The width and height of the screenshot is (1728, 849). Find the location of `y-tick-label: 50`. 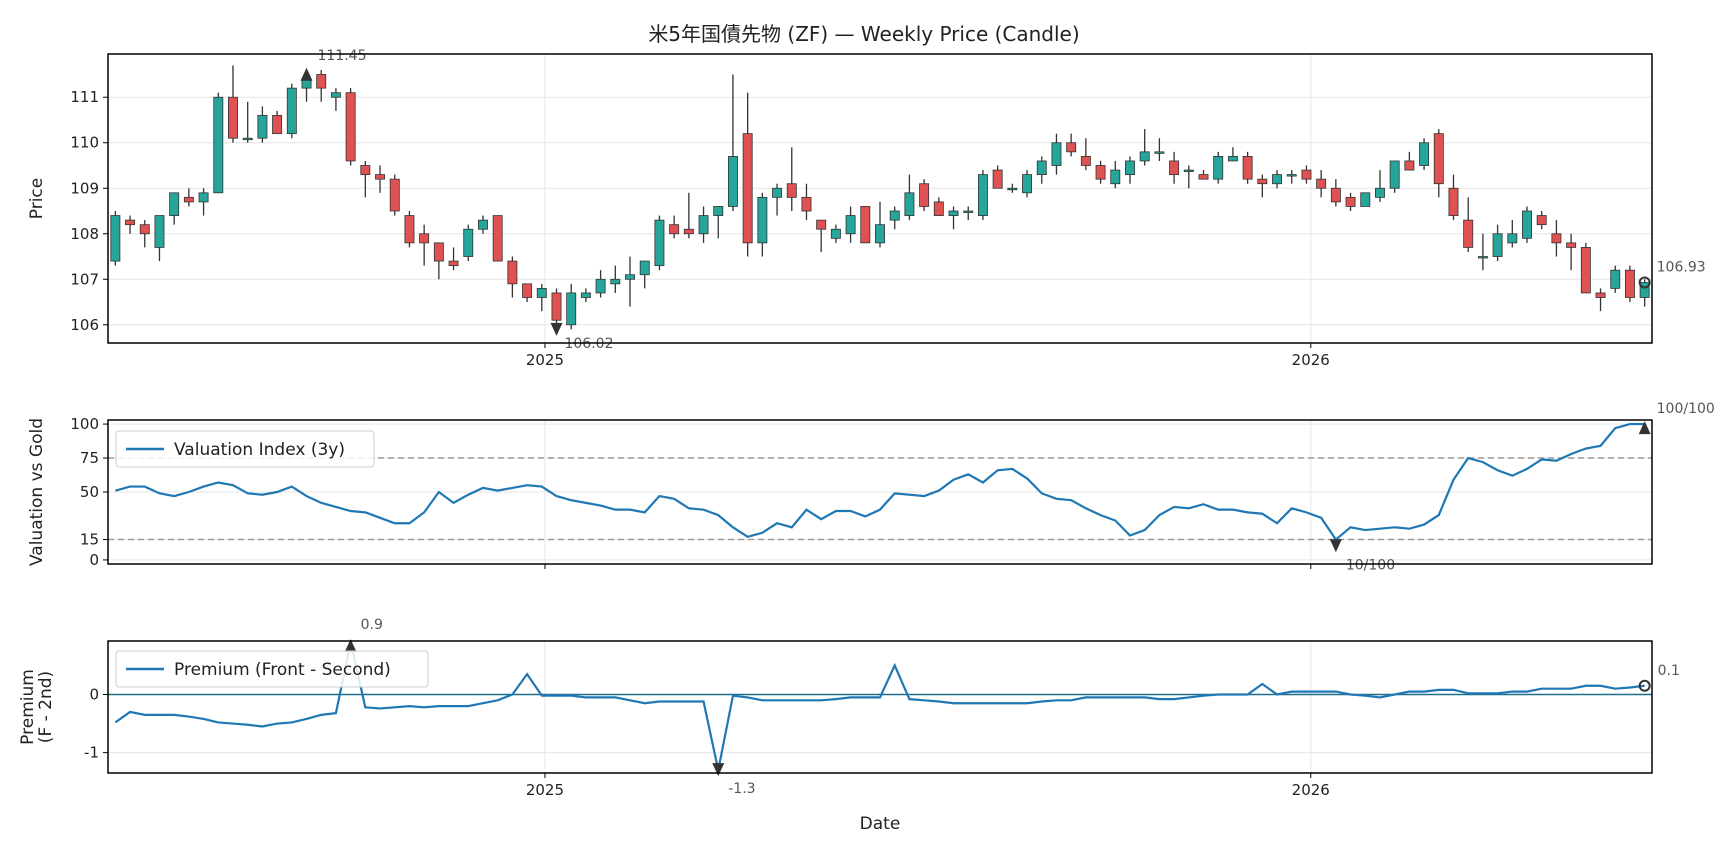

y-tick-label: 50 is located at coordinates (89, 492).